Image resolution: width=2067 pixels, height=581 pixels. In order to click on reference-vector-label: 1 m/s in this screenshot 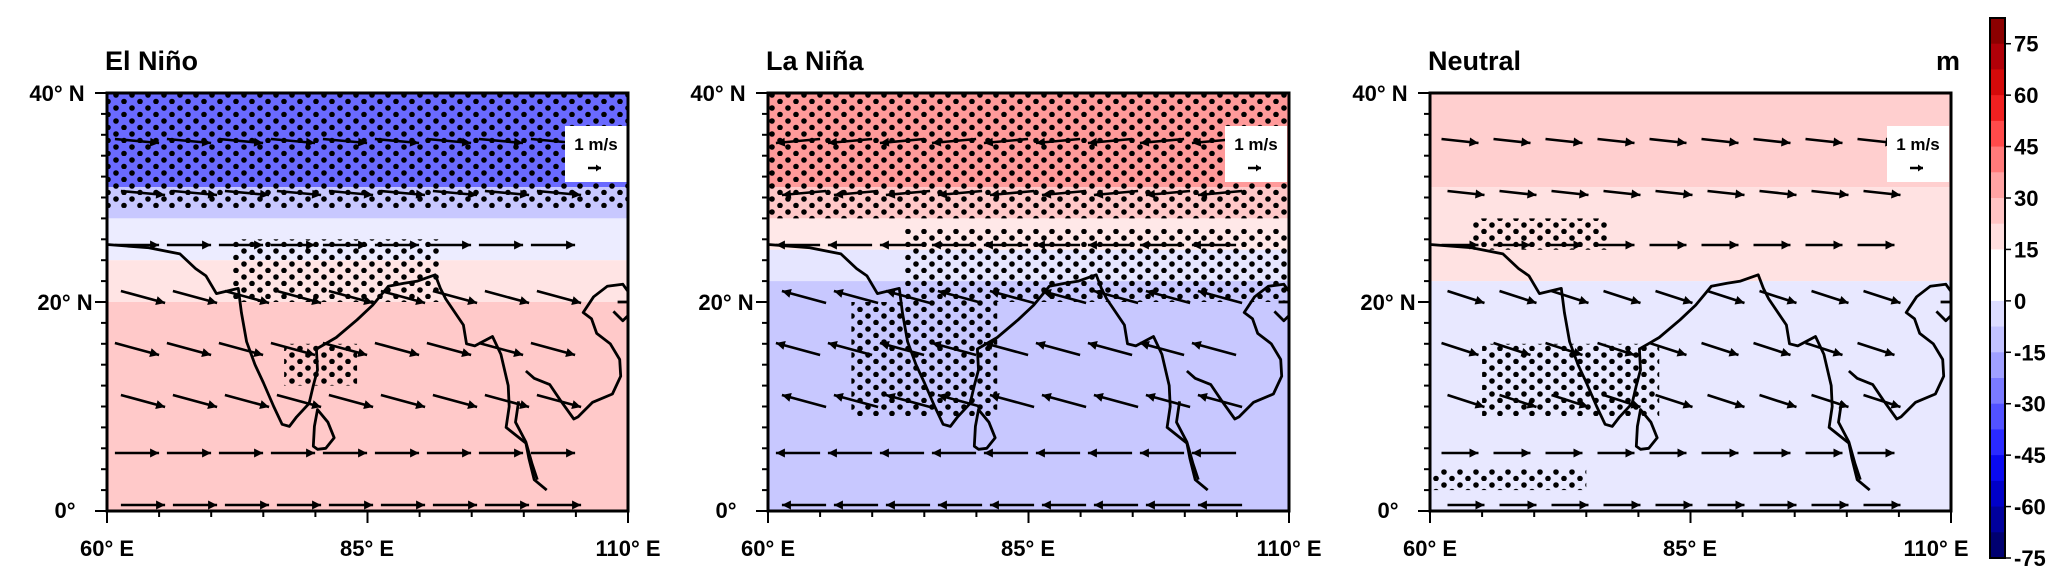, I will do `click(1255, 144)`.